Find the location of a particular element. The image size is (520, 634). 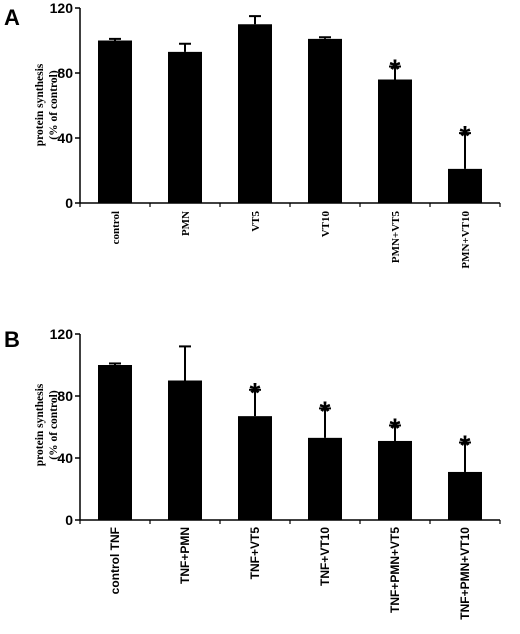

panel-a-letter: A is located at coordinates (12, 17).